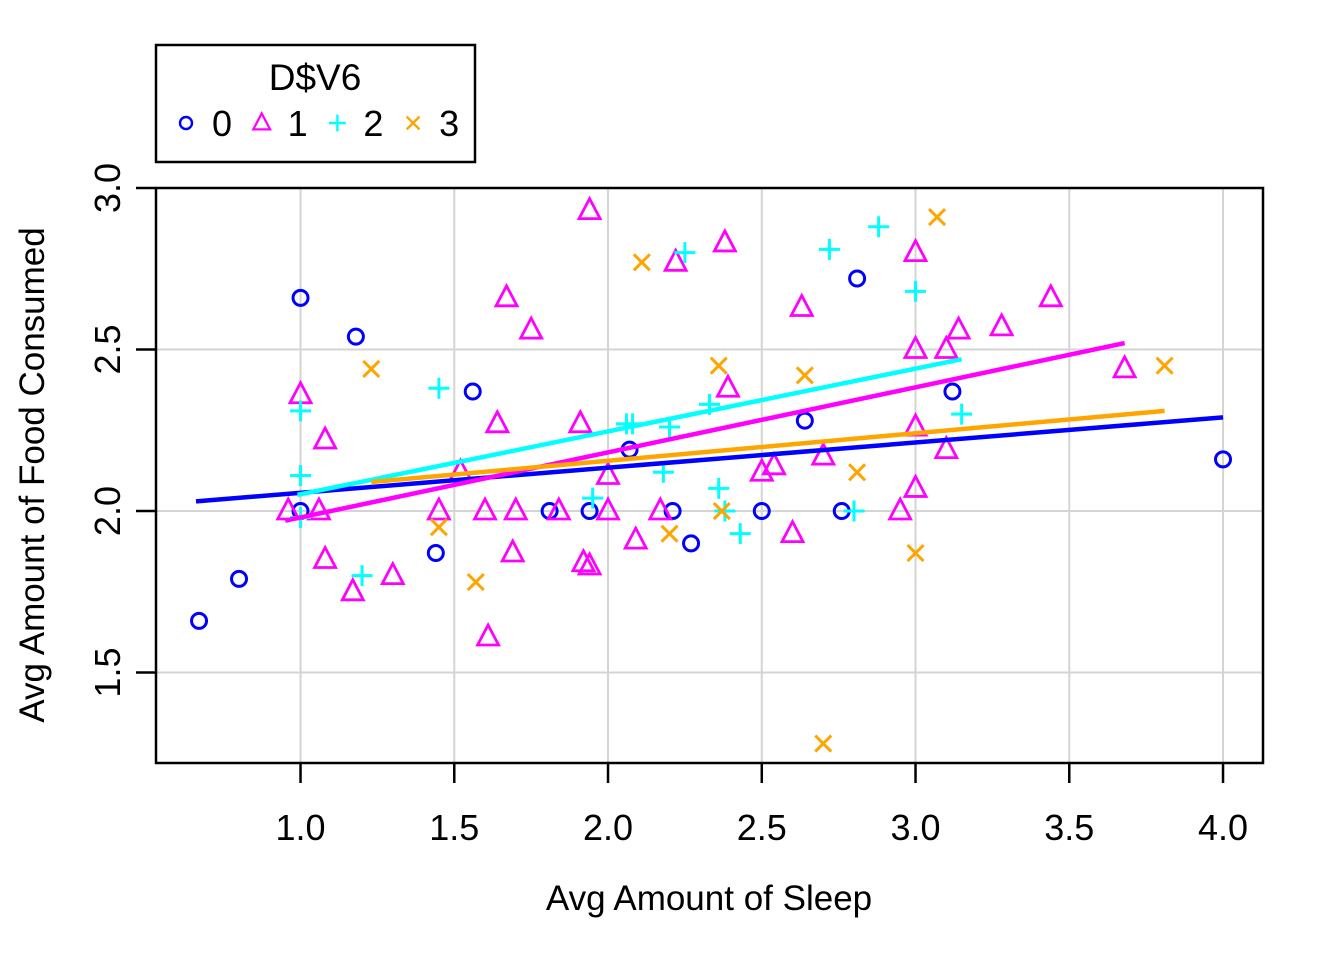  I want to click on legend: D$V6 0 1 2 3, so click(315, 103).